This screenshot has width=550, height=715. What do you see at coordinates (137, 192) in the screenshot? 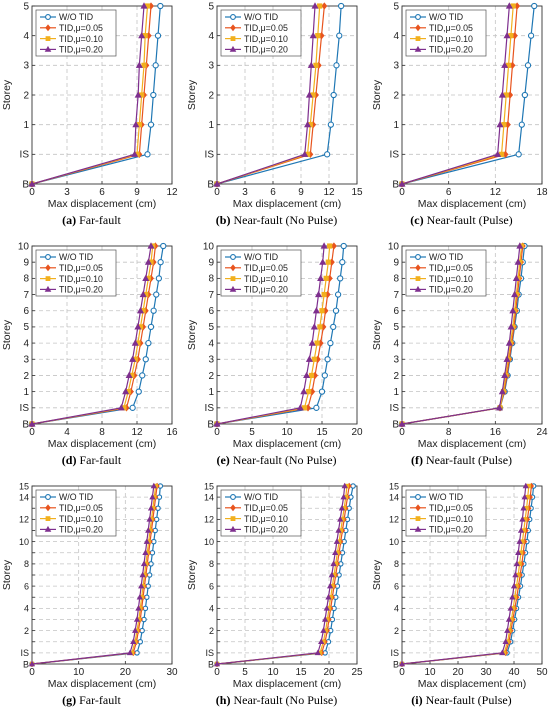
I see `x-tick-label: 9` at bounding box center [137, 192].